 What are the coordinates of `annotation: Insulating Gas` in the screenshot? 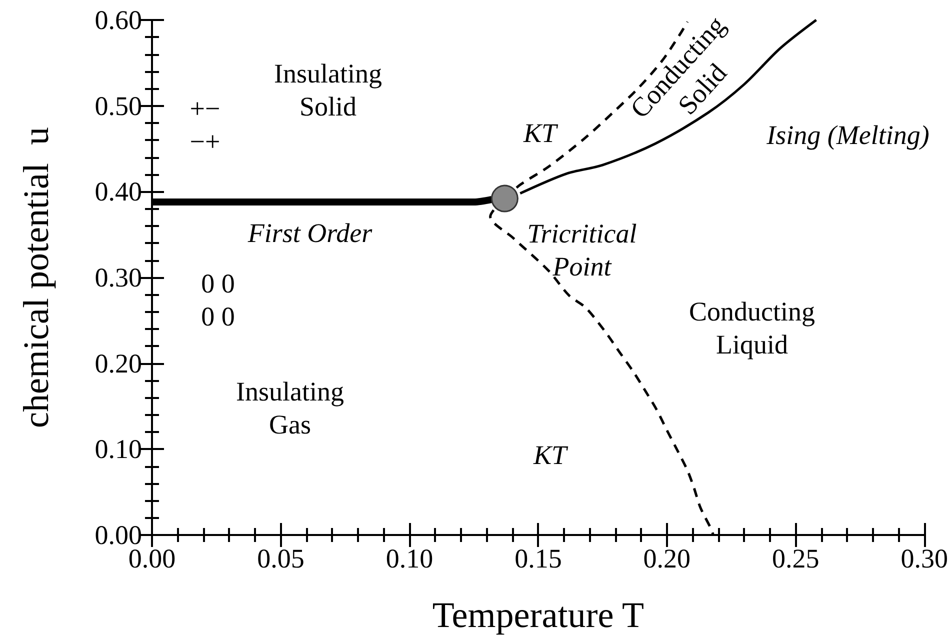 It's located at (290, 408).